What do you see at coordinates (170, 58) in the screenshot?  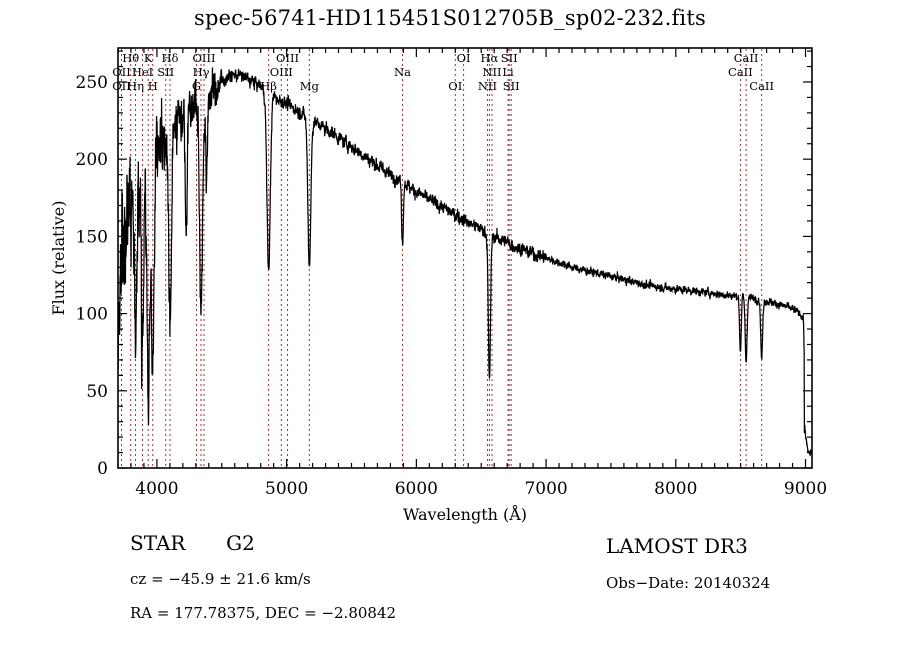 I see `svg-text: Hδ` at bounding box center [170, 58].